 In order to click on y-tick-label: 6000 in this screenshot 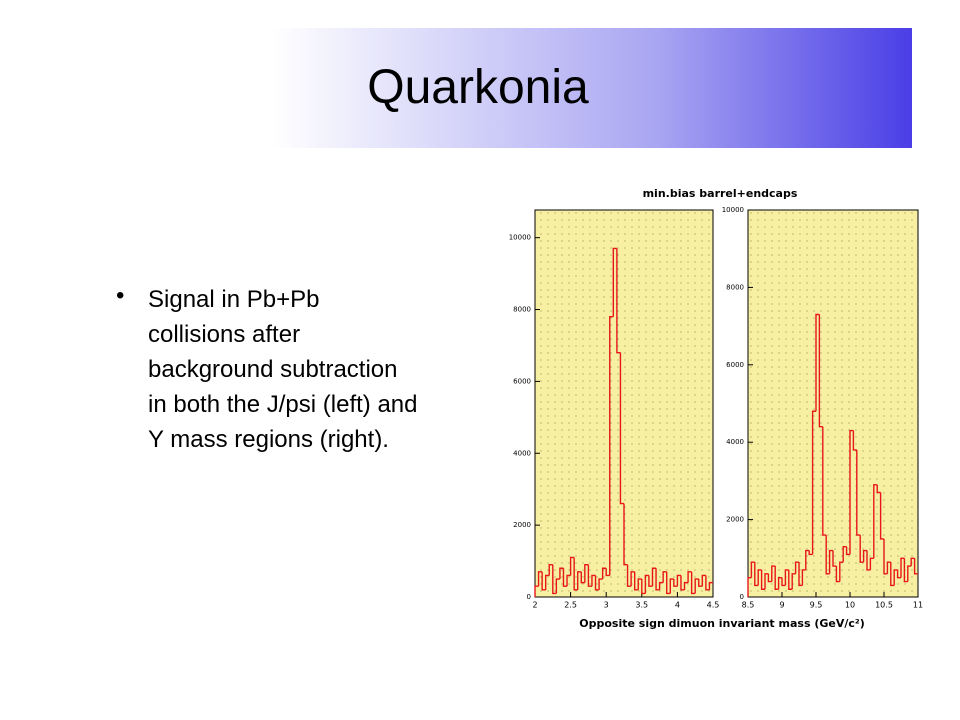, I will do `click(522, 381)`.